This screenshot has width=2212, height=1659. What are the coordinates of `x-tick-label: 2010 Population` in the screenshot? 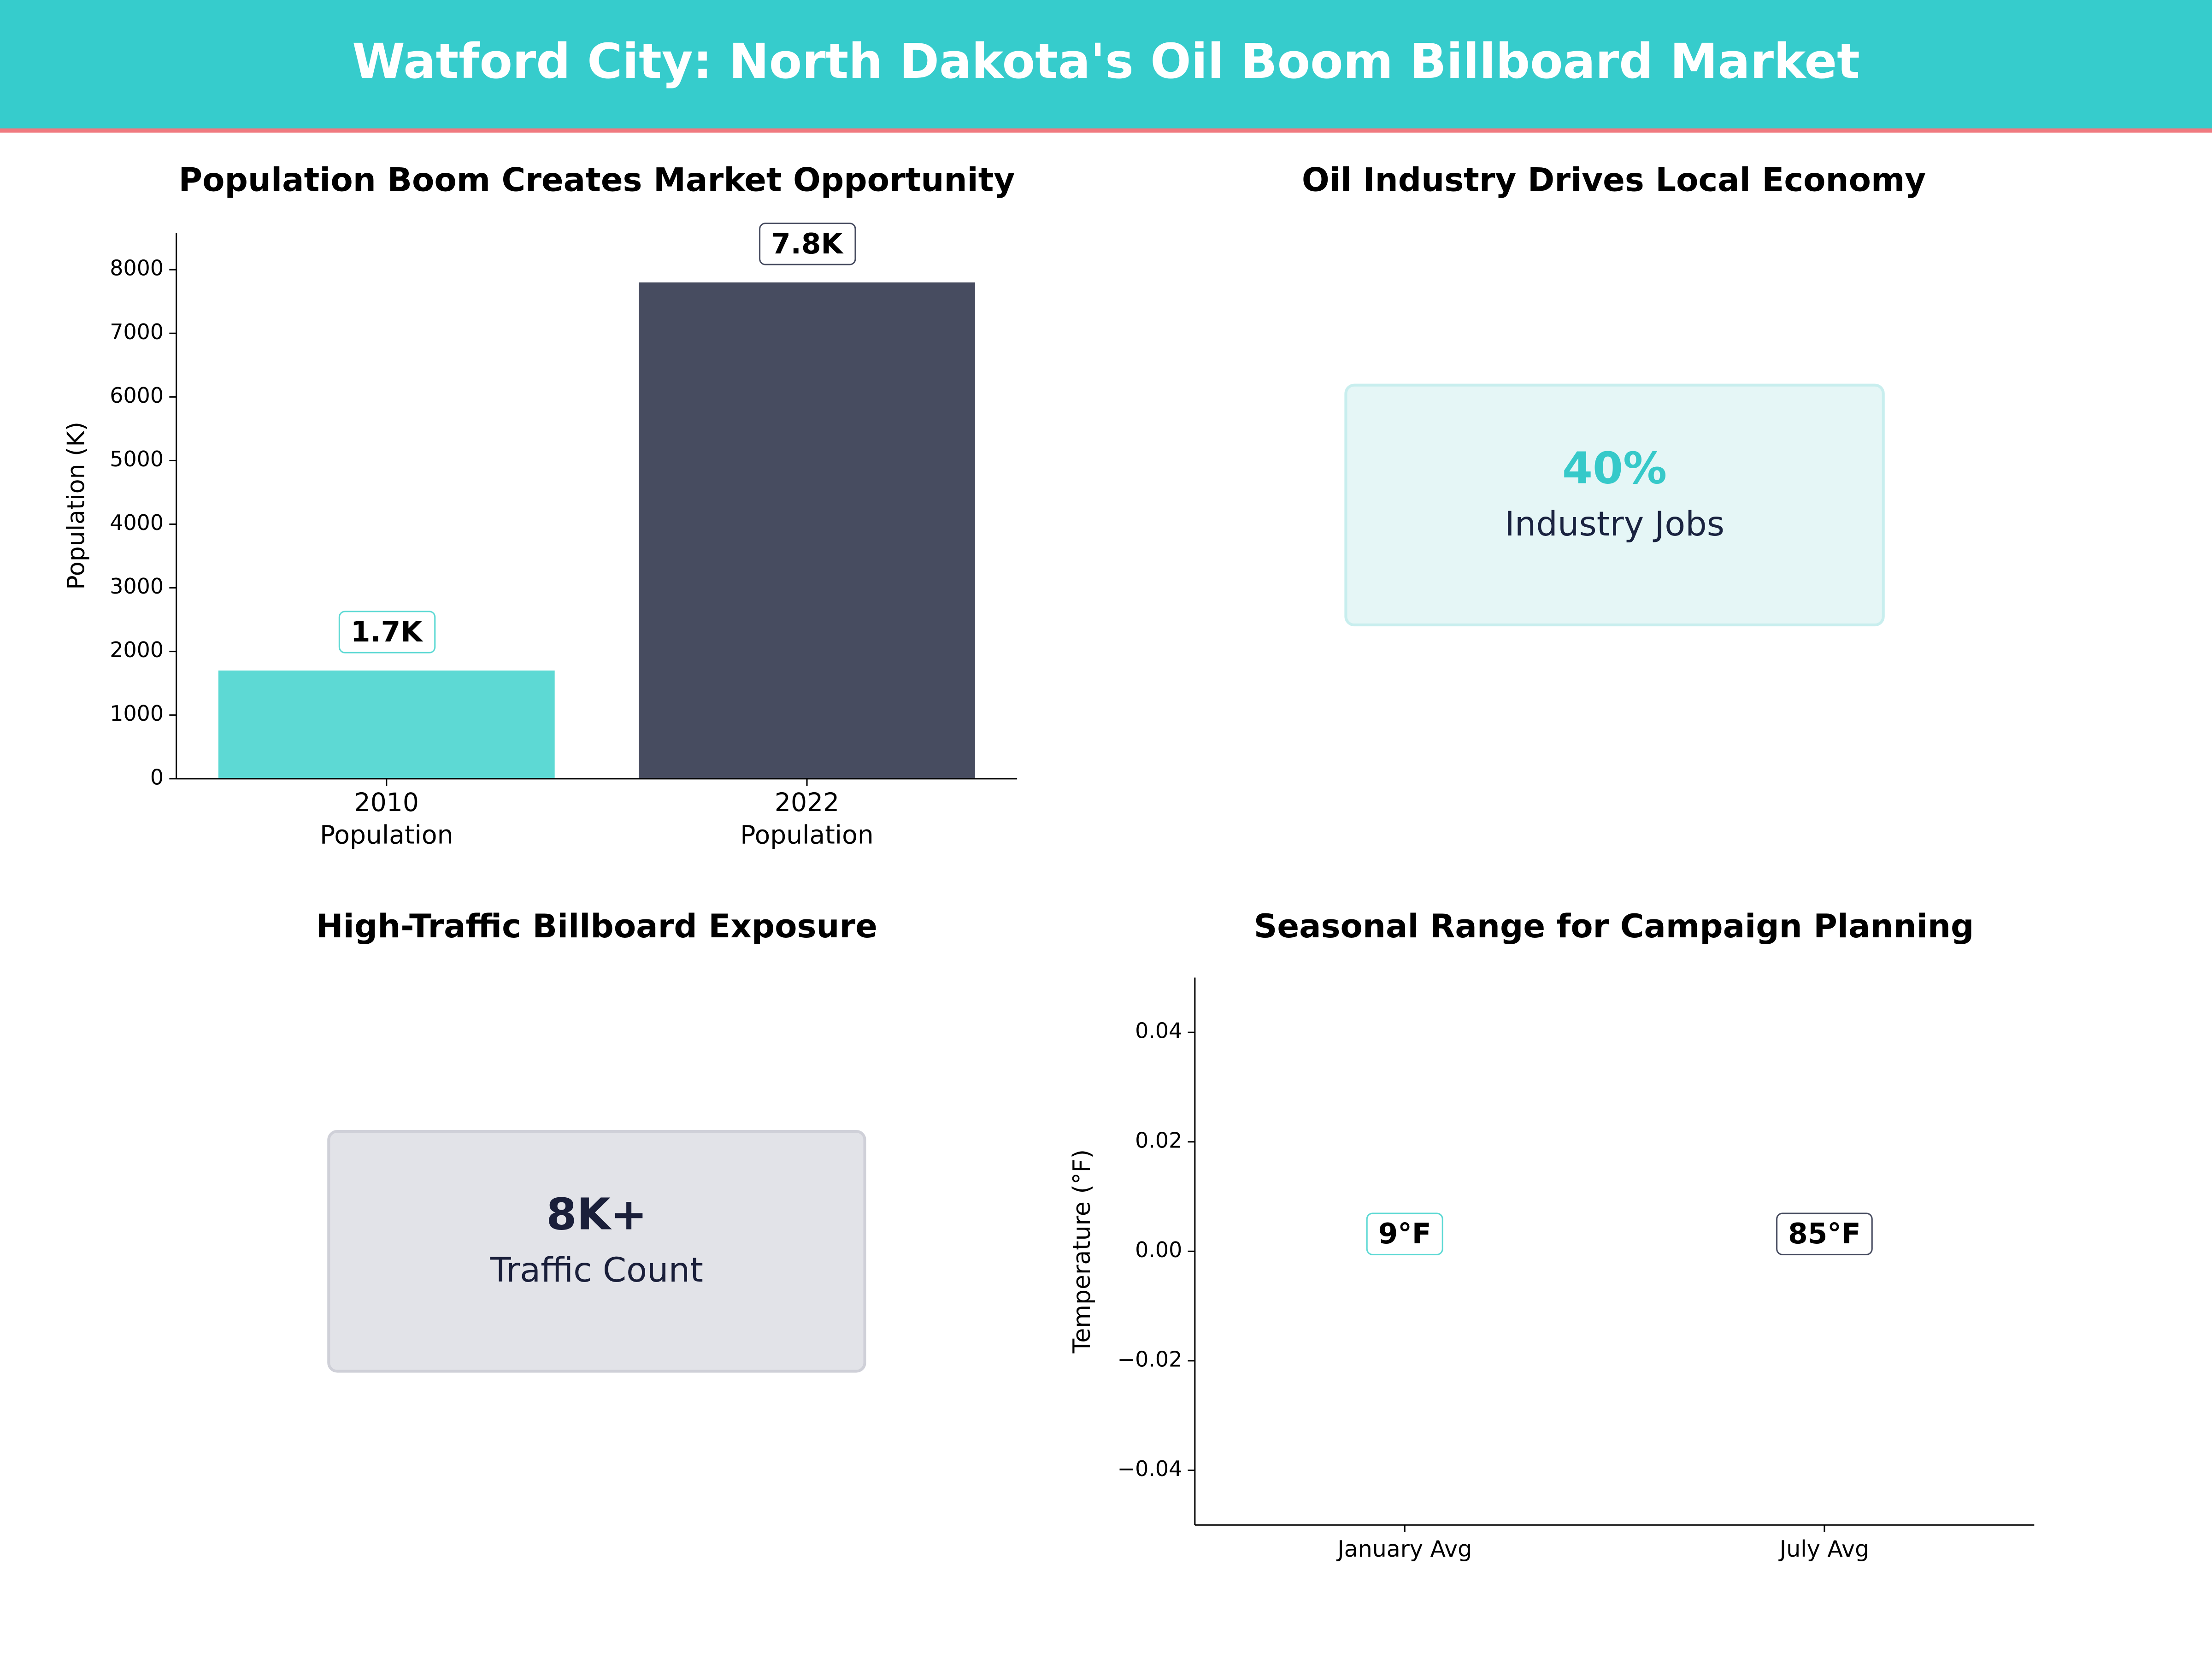 It's located at (386, 818).